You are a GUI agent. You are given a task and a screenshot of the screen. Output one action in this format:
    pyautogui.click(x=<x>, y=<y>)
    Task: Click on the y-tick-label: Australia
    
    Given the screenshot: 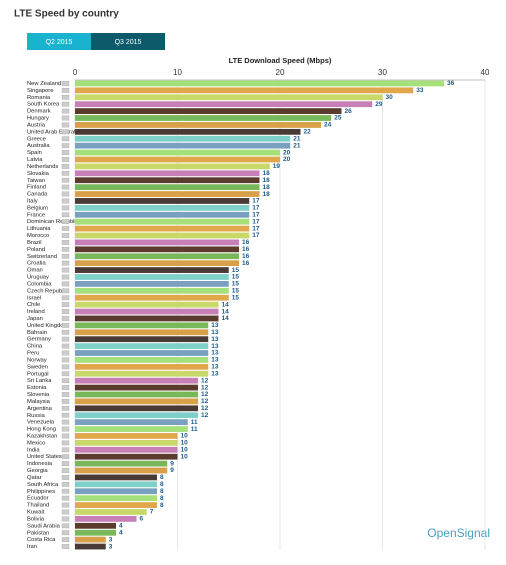 What is the action you would take?
    pyautogui.click(x=38, y=146)
    